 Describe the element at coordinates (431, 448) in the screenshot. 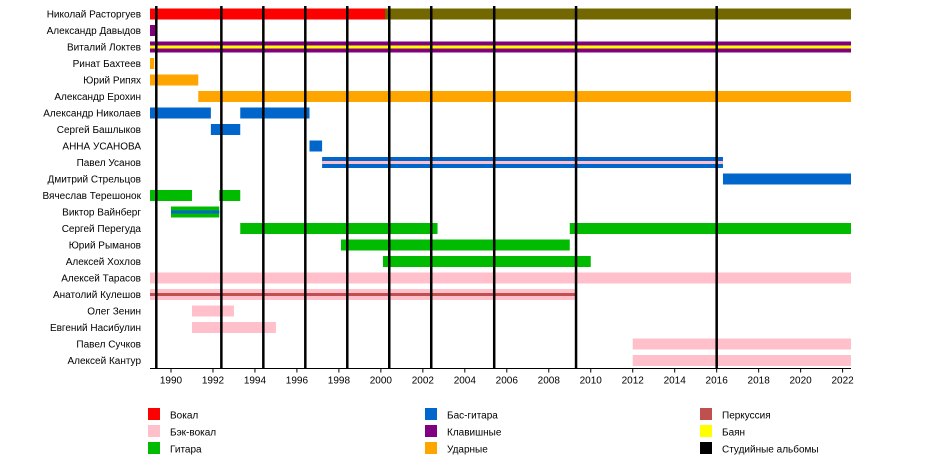

I see `legend-swatch-drums` at that location.